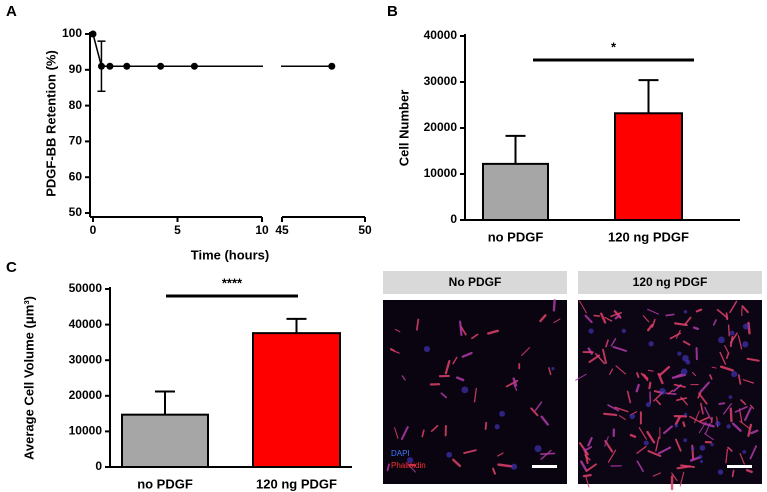 This screenshot has height=492, width=767. Describe the element at coordinates (76, 141) in the screenshot. I see `y-tick-label: 70` at that location.